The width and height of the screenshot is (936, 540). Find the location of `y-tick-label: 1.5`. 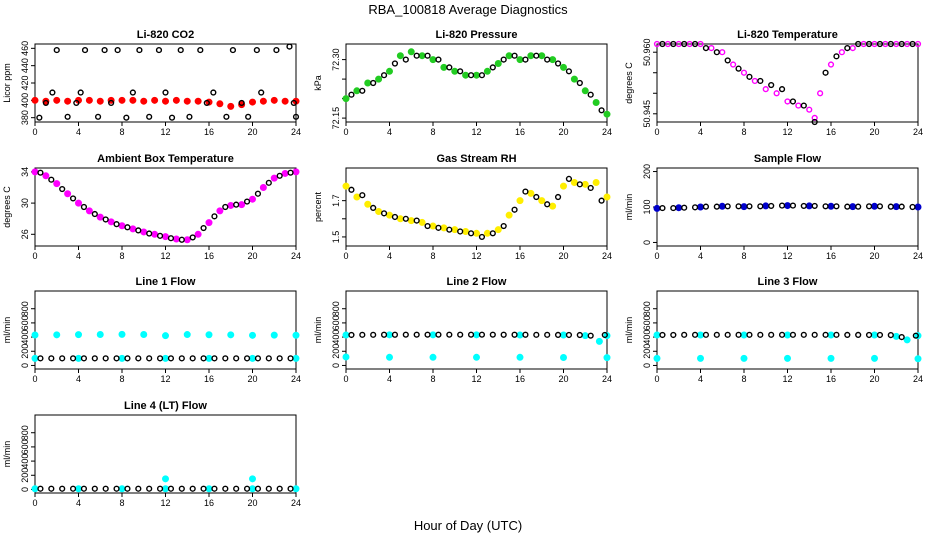

y-tick-label: 1.5 is located at coordinates (336, 237).